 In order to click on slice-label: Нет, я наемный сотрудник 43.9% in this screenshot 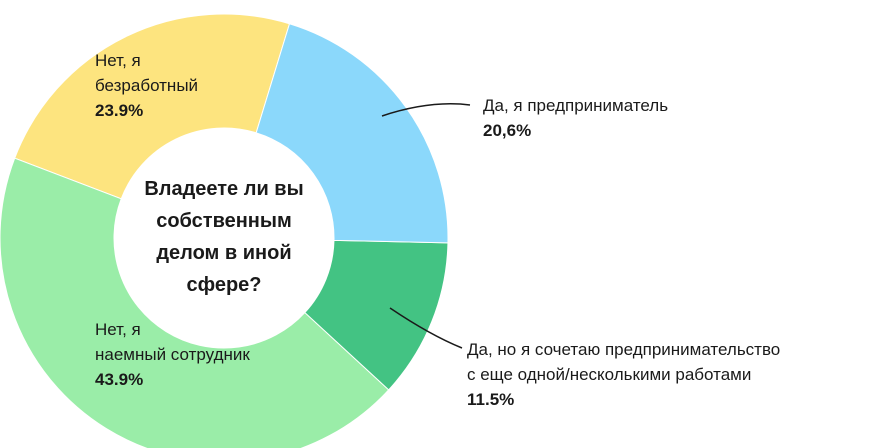, I will do `click(172, 354)`.